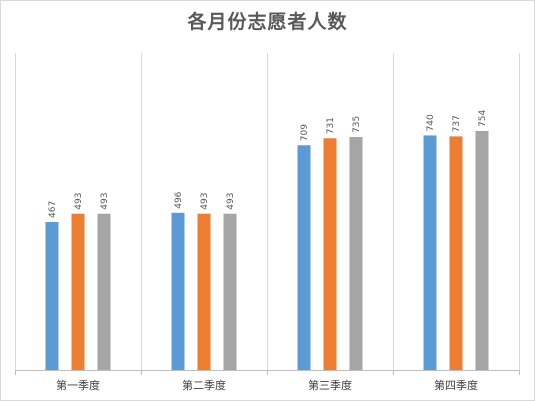 The image size is (535, 401). Describe the element at coordinates (267, 22) in the screenshot. I see `chart-title: 各月份志愿者人数` at that location.